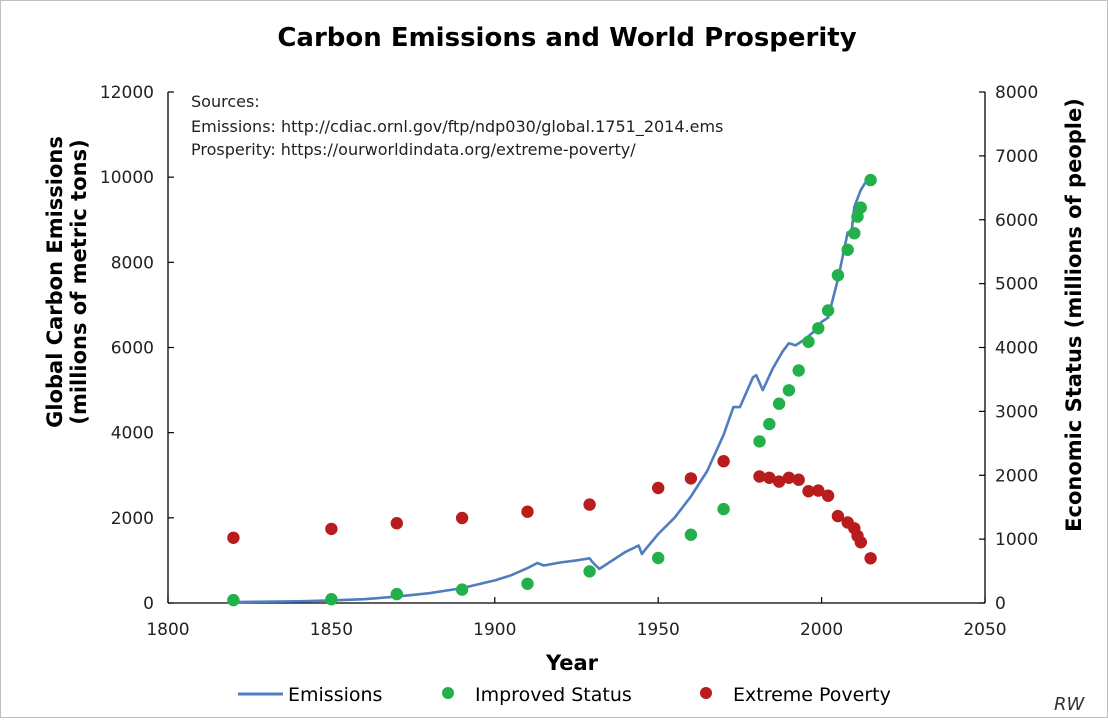 This screenshot has height=722, width=1108. What do you see at coordinates (132, 263) in the screenshot?
I see `y-left-tick-label: 8000` at bounding box center [132, 263].